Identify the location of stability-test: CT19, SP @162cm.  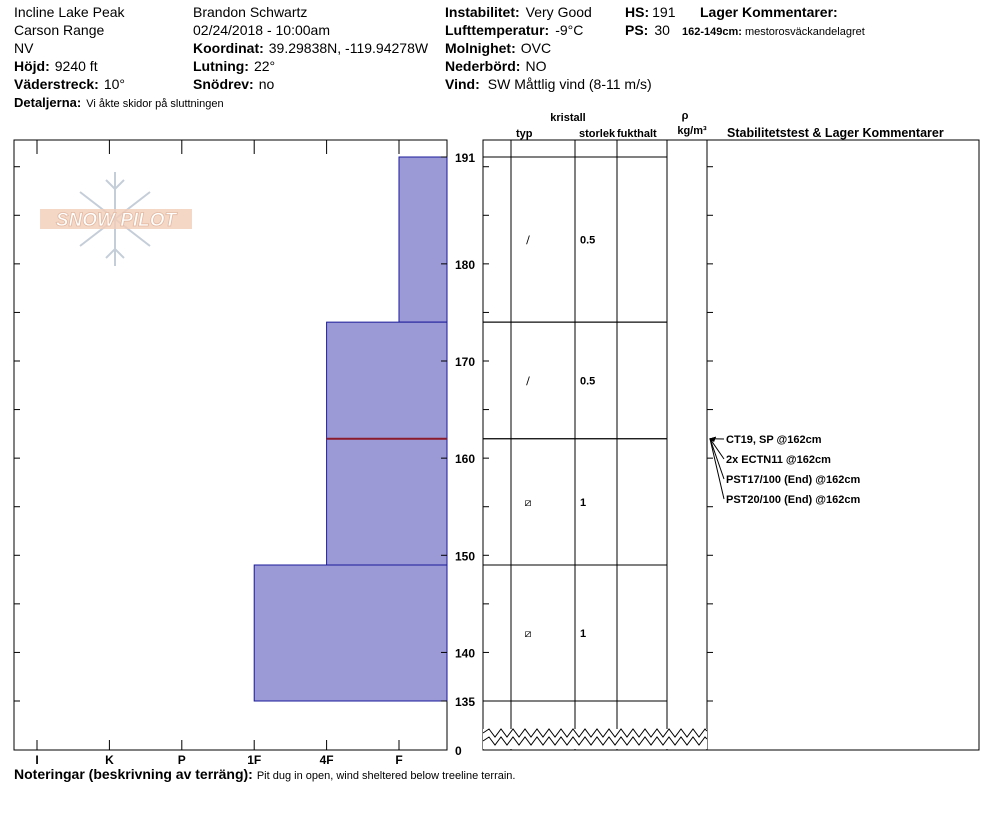
(774, 440).